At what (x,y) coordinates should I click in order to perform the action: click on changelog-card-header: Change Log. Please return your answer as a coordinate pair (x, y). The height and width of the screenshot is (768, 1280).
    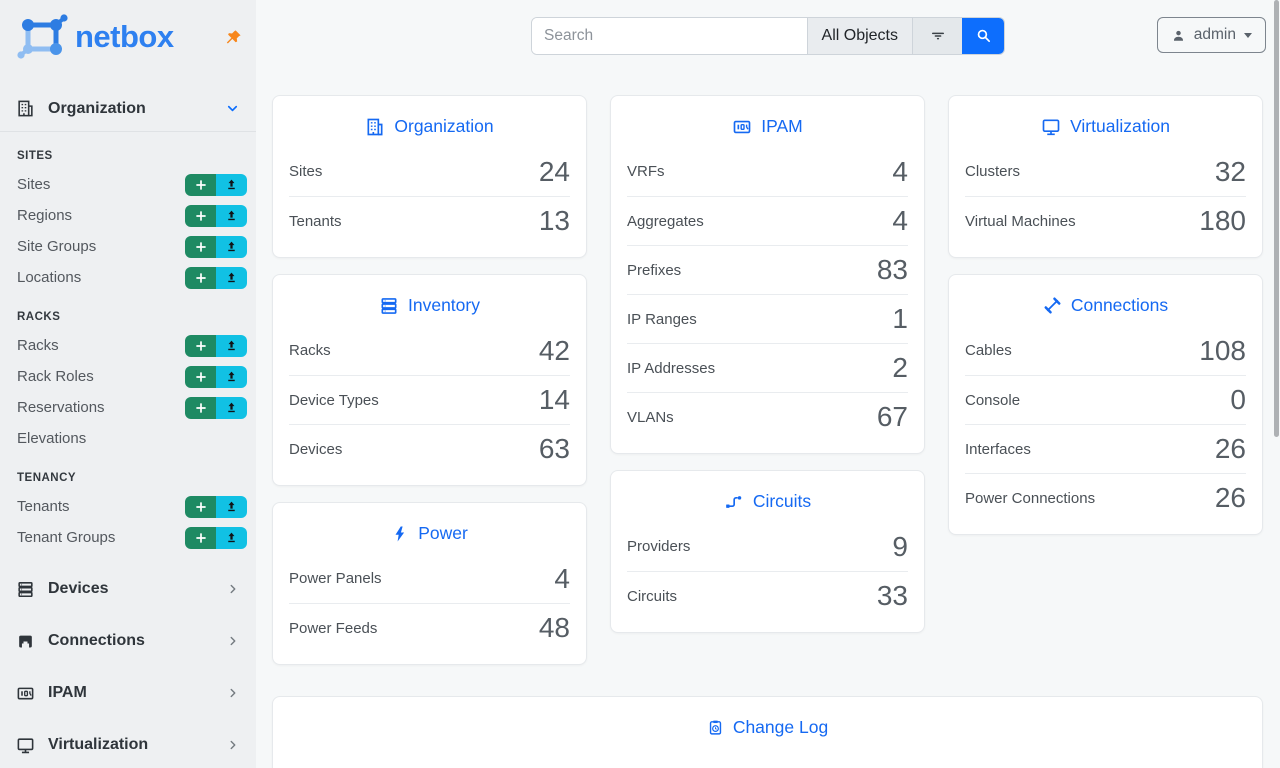
    Looking at the image, I should click on (767, 722).